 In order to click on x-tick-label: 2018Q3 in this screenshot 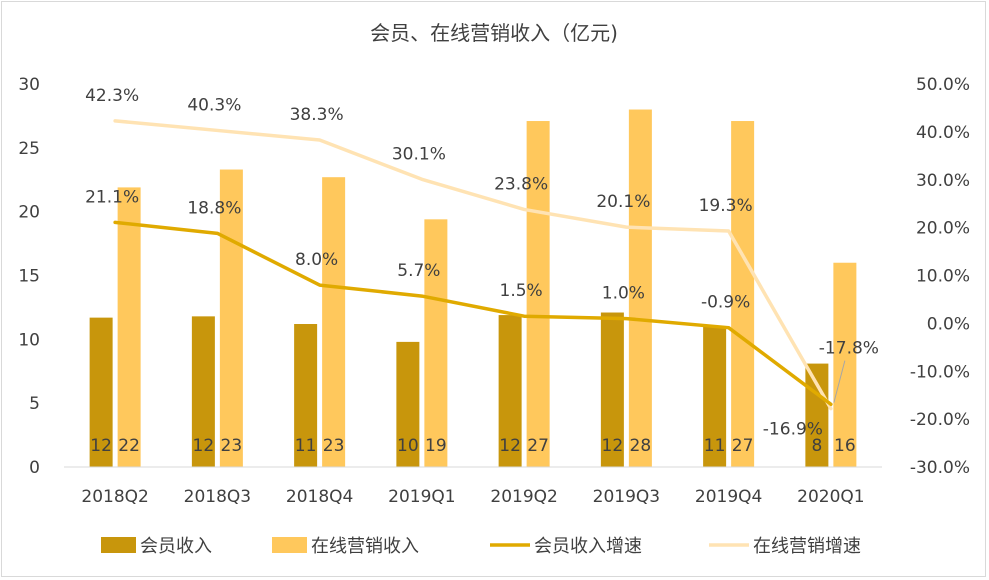, I will do `click(217, 497)`.